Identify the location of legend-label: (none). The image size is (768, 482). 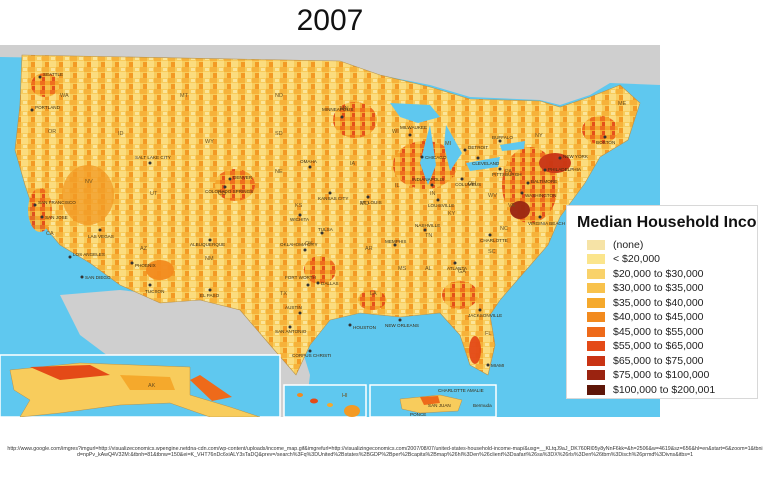
(628, 244).